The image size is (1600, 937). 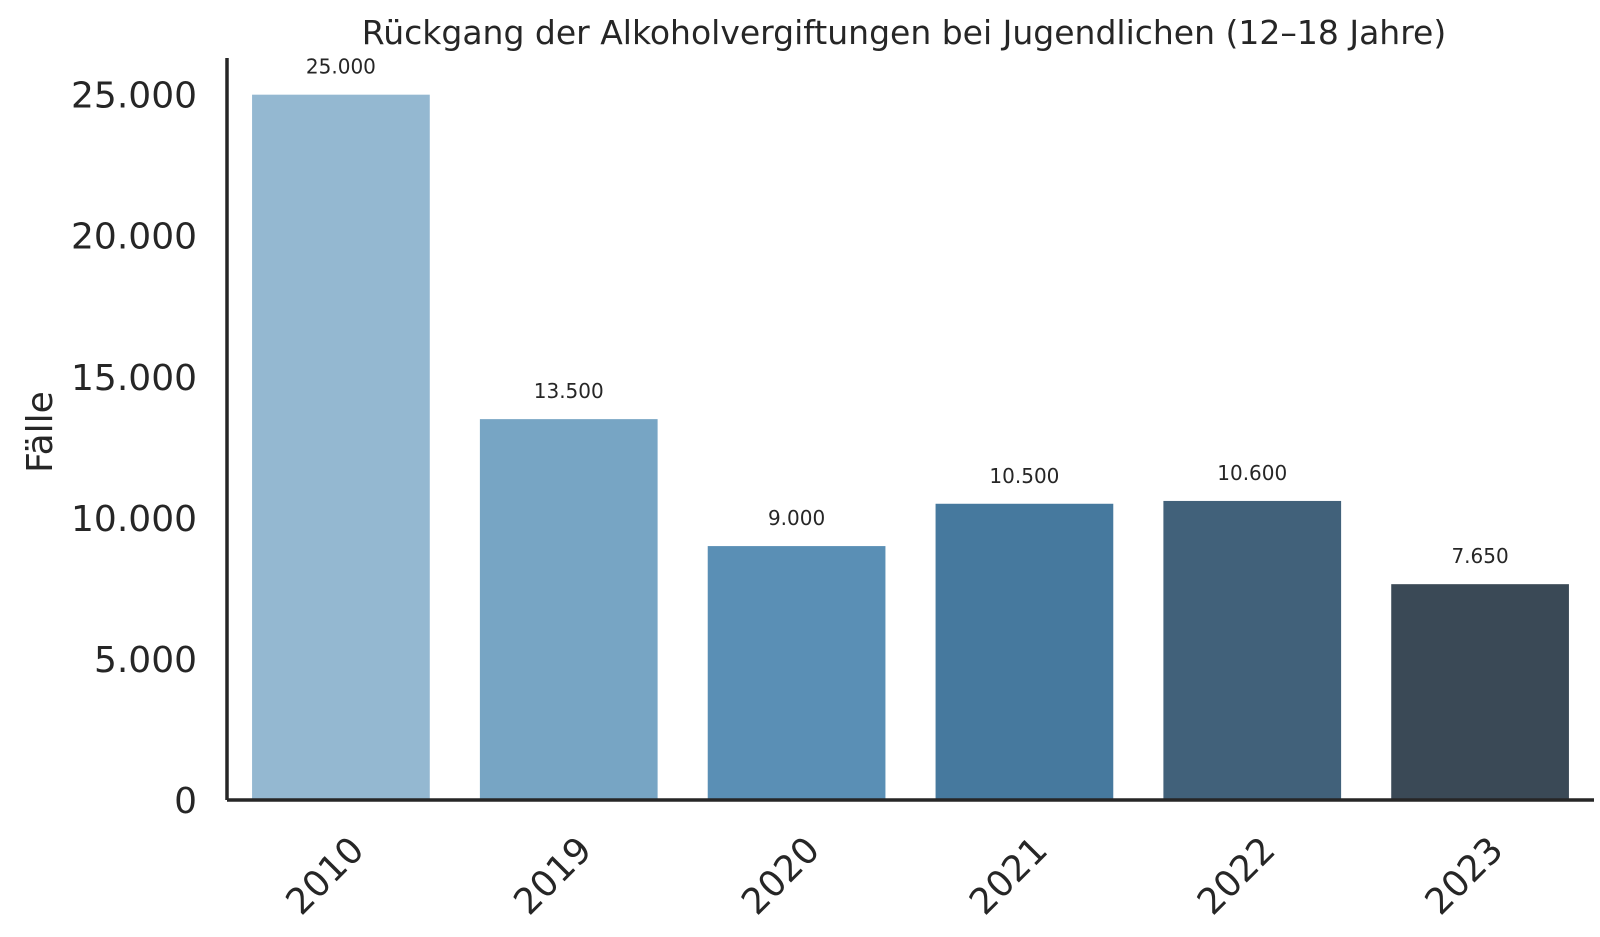 I want to click on data-label-2023: 7.650, so click(x=1479, y=556).